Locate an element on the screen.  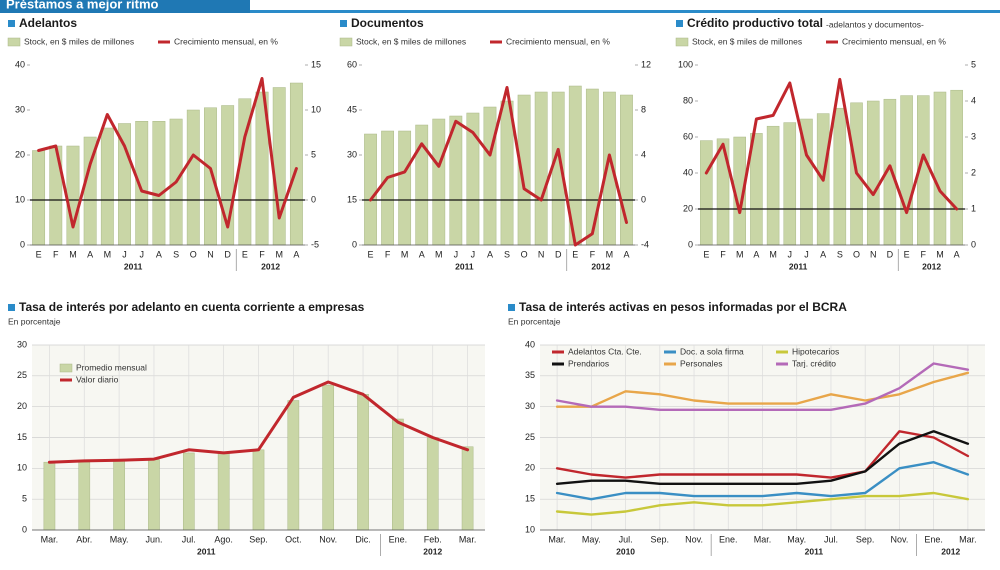
y-tick-label: 35 is located at coordinates (530, 375).